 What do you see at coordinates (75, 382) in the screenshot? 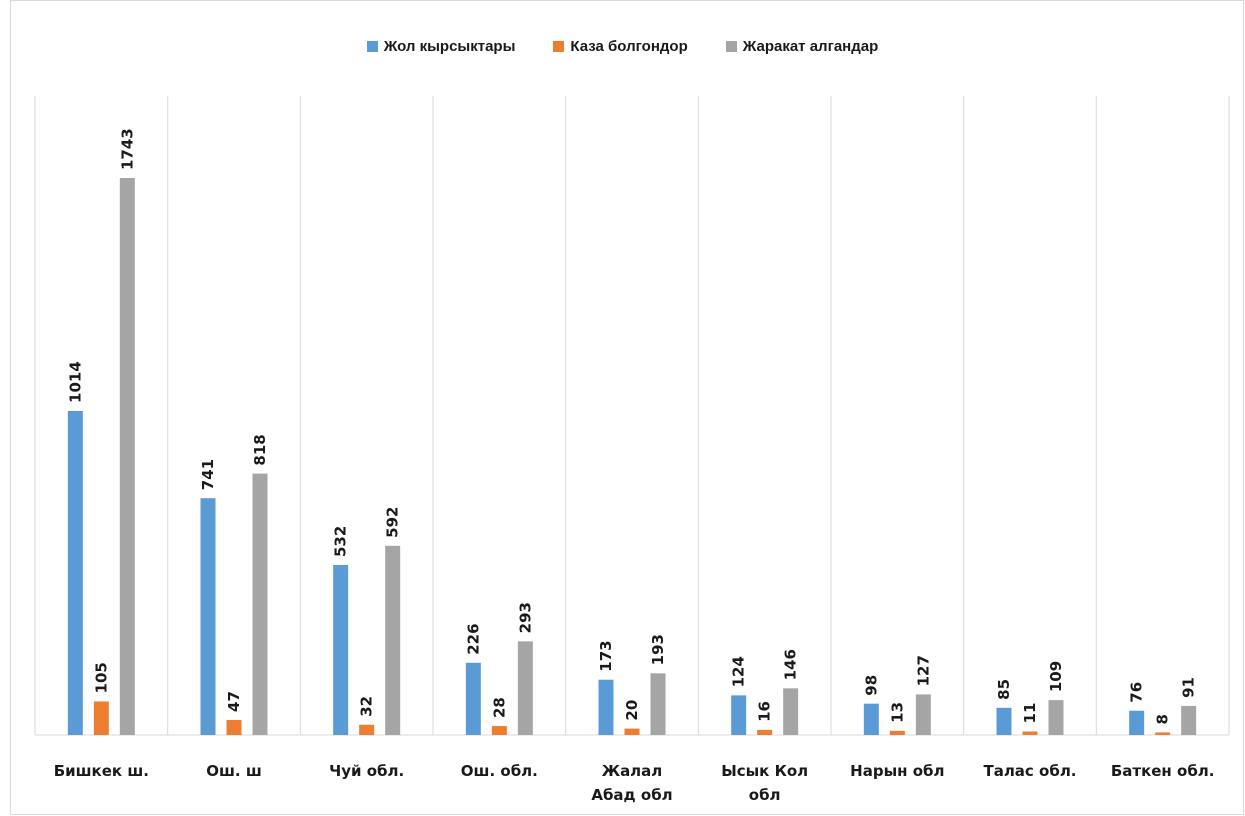
I see `data-label: 1014` at bounding box center [75, 382].